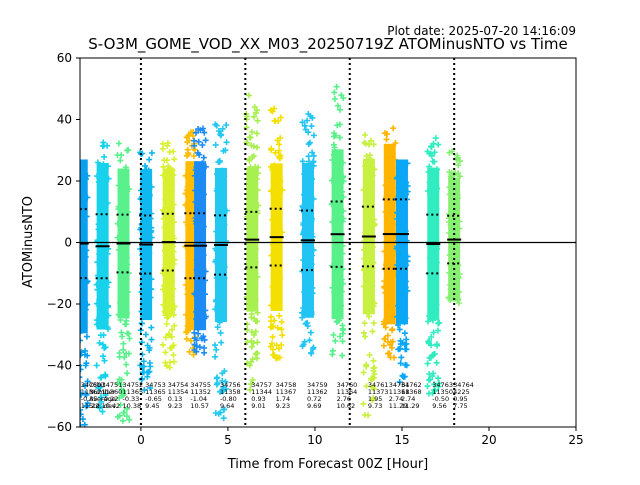 The width and height of the screenshot is (640, 485). What do you see at coordinates (227, 406) in the screenshot?
I see `orbit-stat-std-label: 9.64` at bounding box center [227, 406].